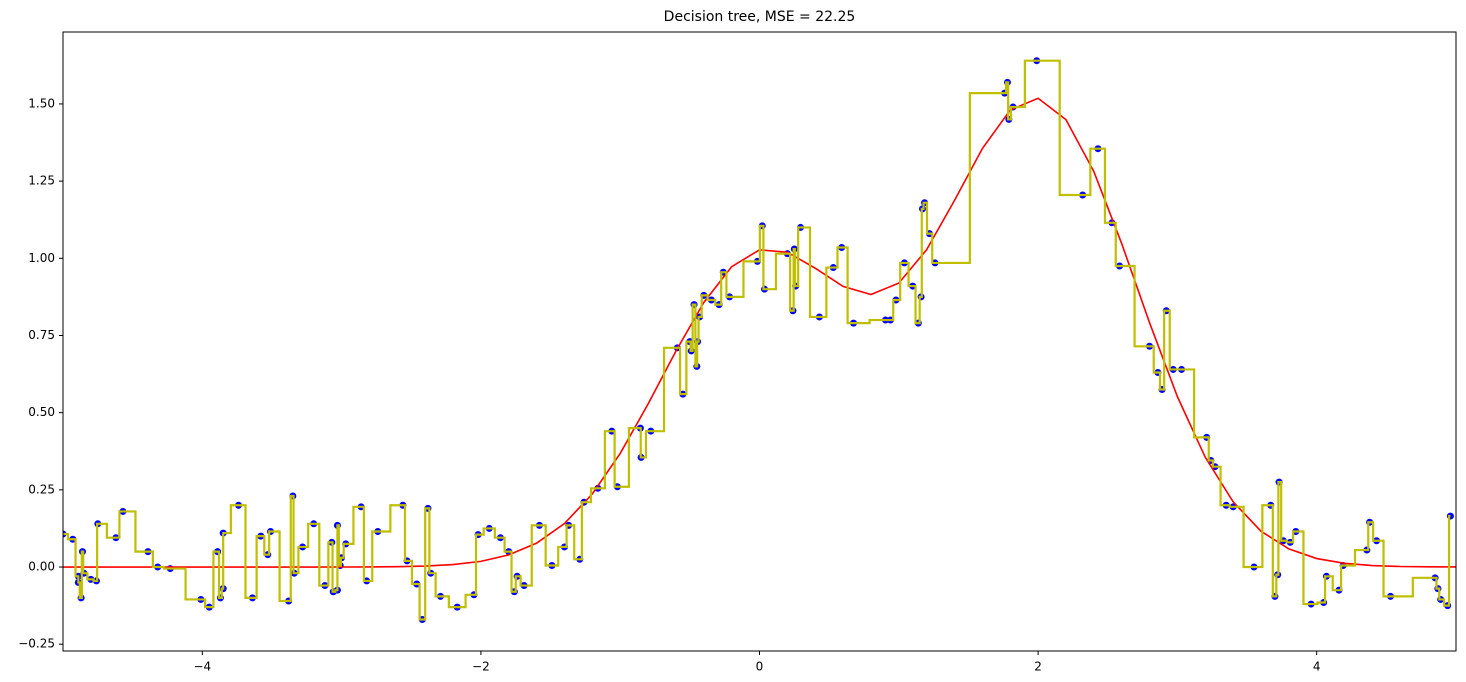 The height and width of the screenshot is (682, 1466). Describe the element at coordinates (41, 181) in the screenshot. I see `y-tick-label: 1.25` at that location.